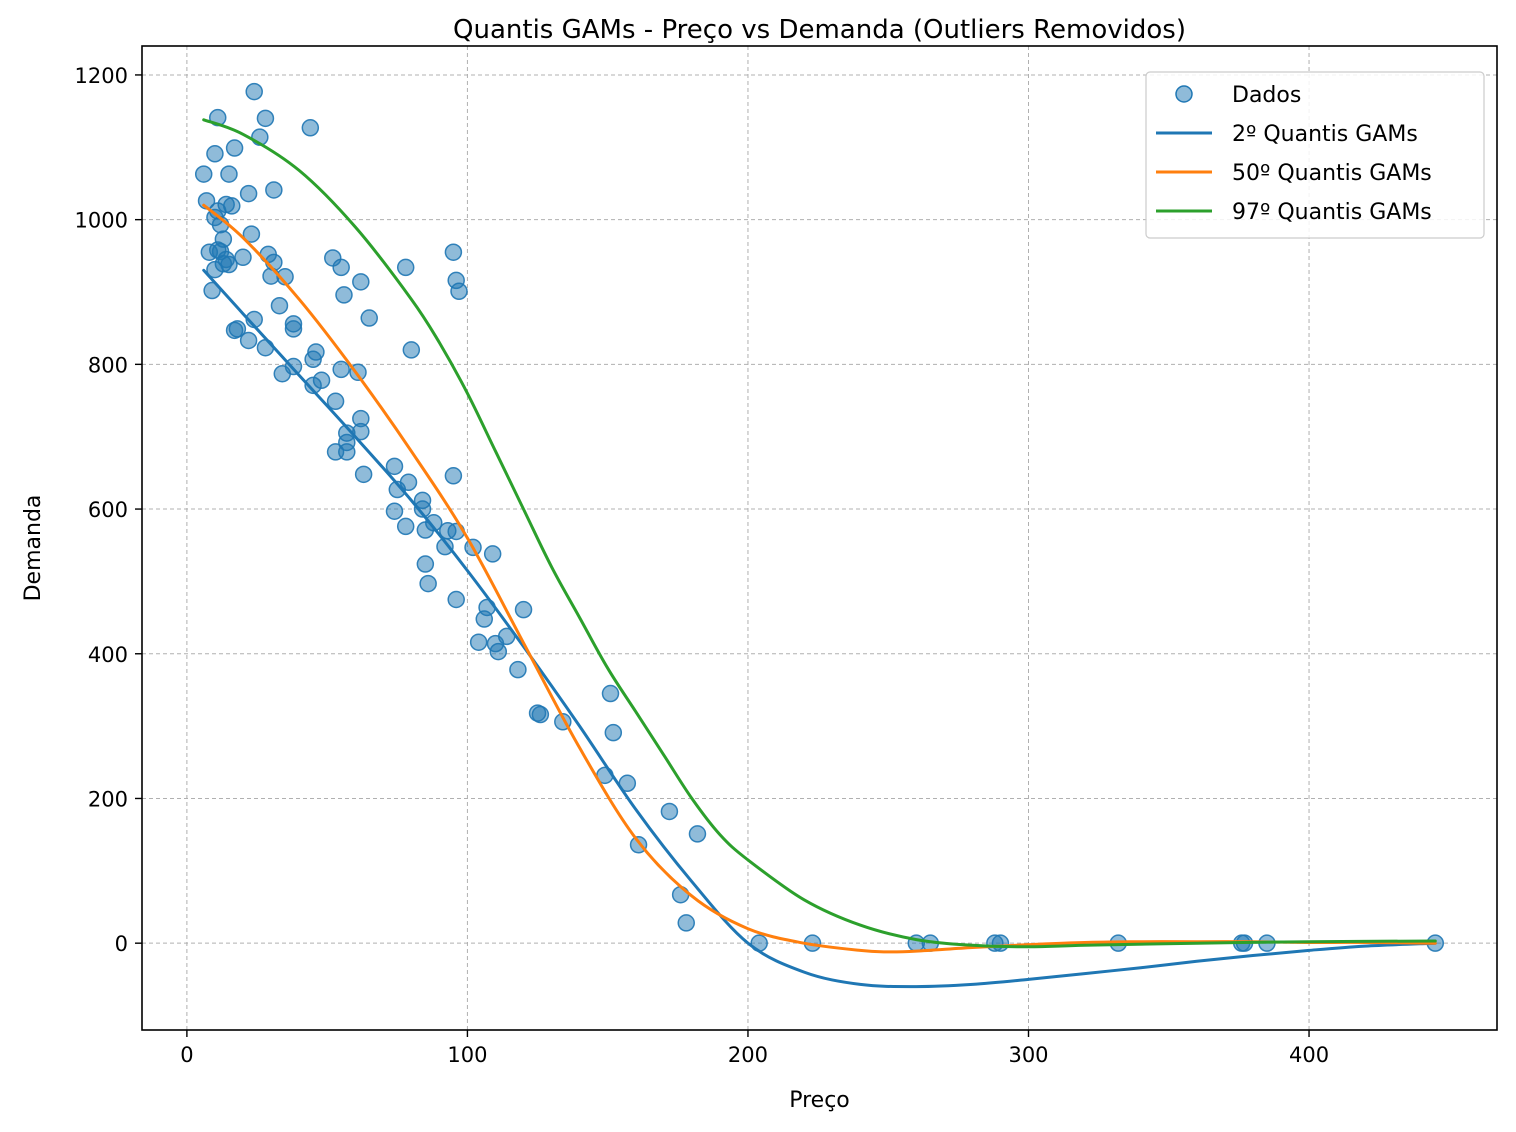 This screenshot has height=1132, width=1516. I want to click on y-tick-label: 200, so click(108, 799).